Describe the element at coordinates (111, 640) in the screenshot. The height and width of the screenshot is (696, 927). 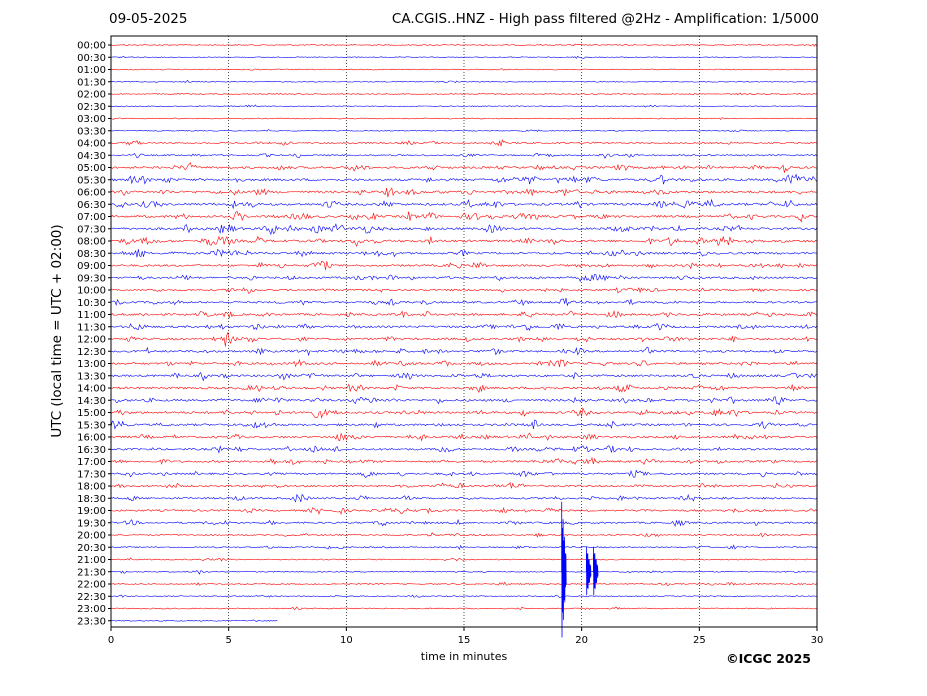
I see `x-tick-label: 0` at that location.